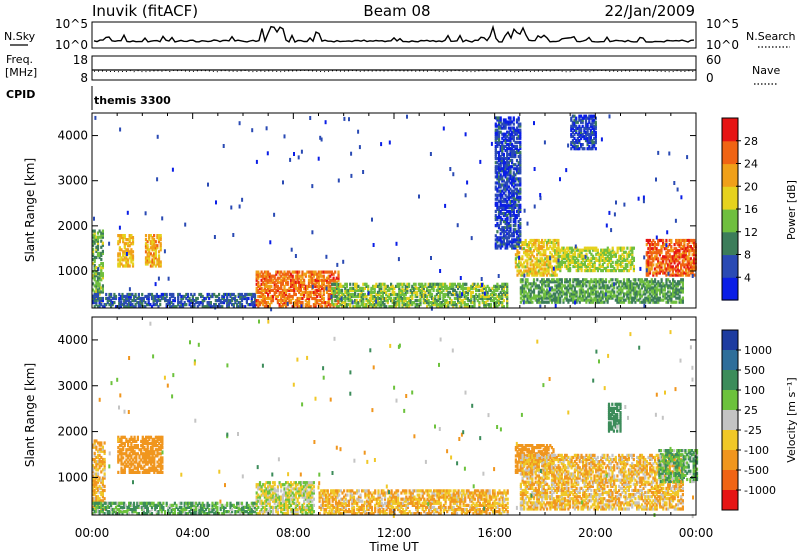  I want to click on y-tick-label: 4000, so click(72, 136).